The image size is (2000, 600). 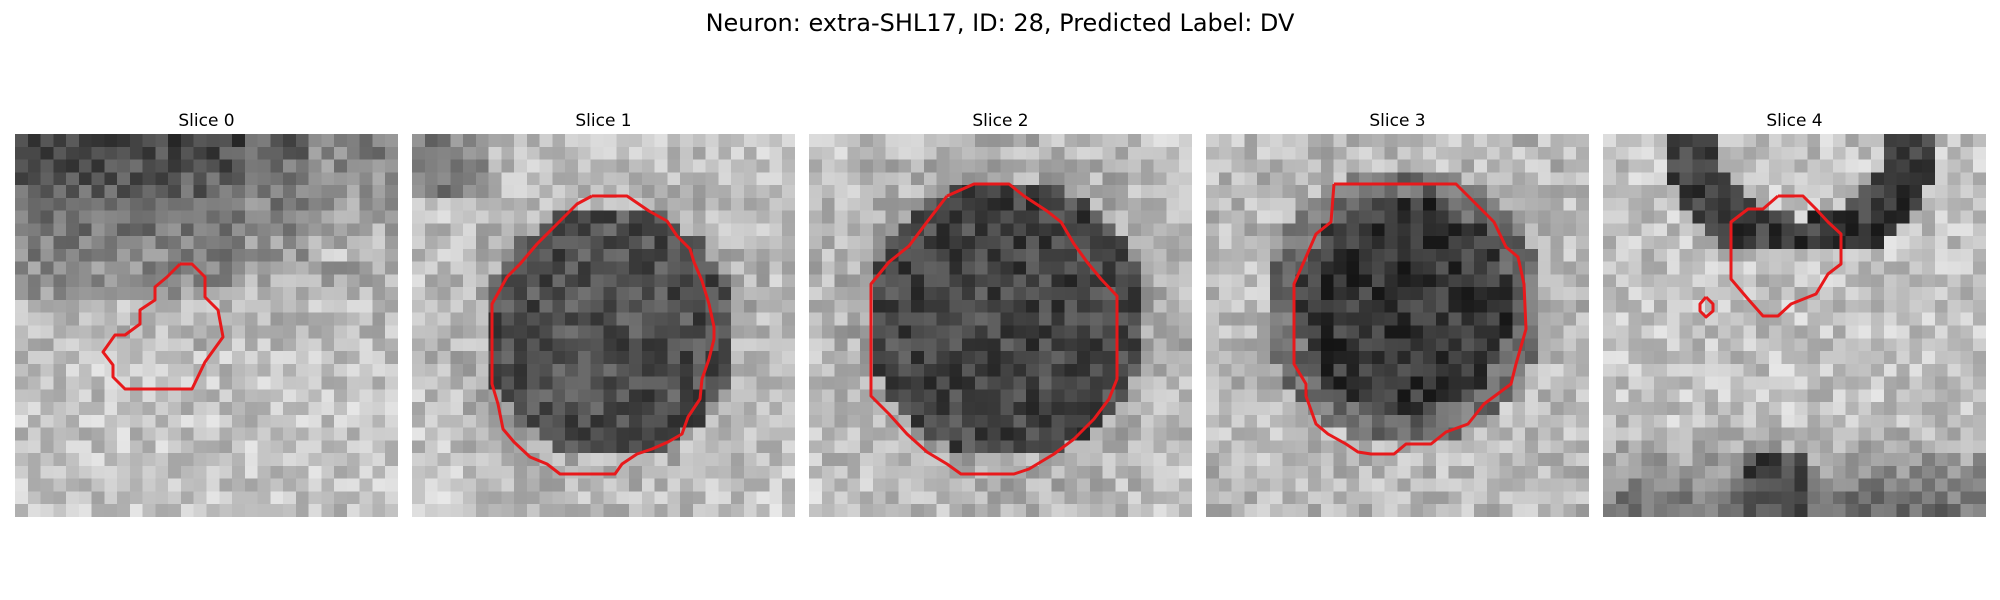 I want to click on panel-slice-0: Slice 0, so click(x=206, y=312).